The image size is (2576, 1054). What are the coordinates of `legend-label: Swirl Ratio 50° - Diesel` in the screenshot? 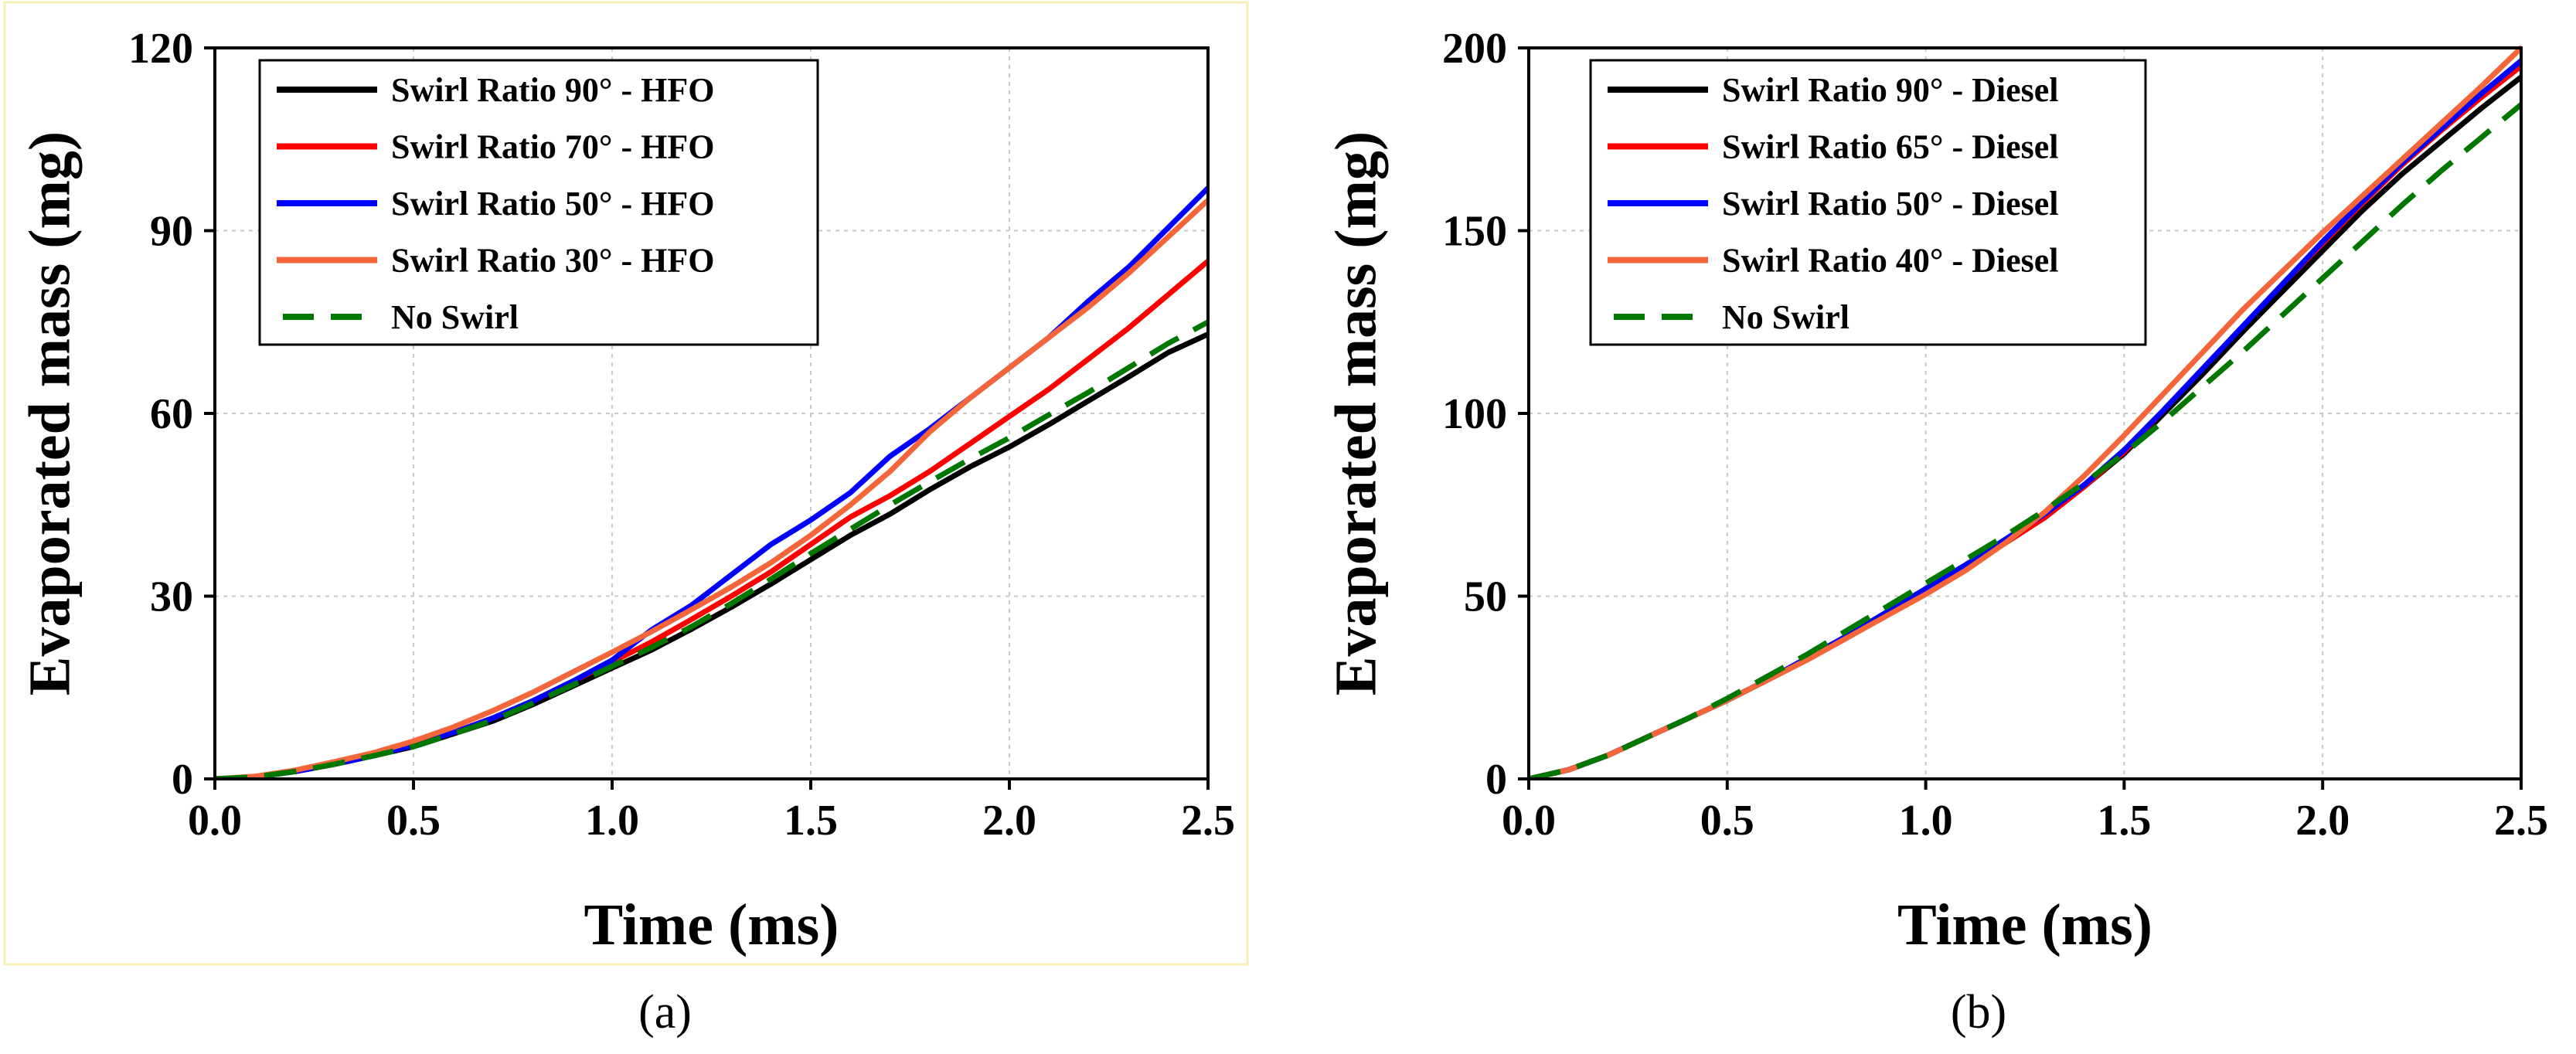 It's located at (1890, 204).